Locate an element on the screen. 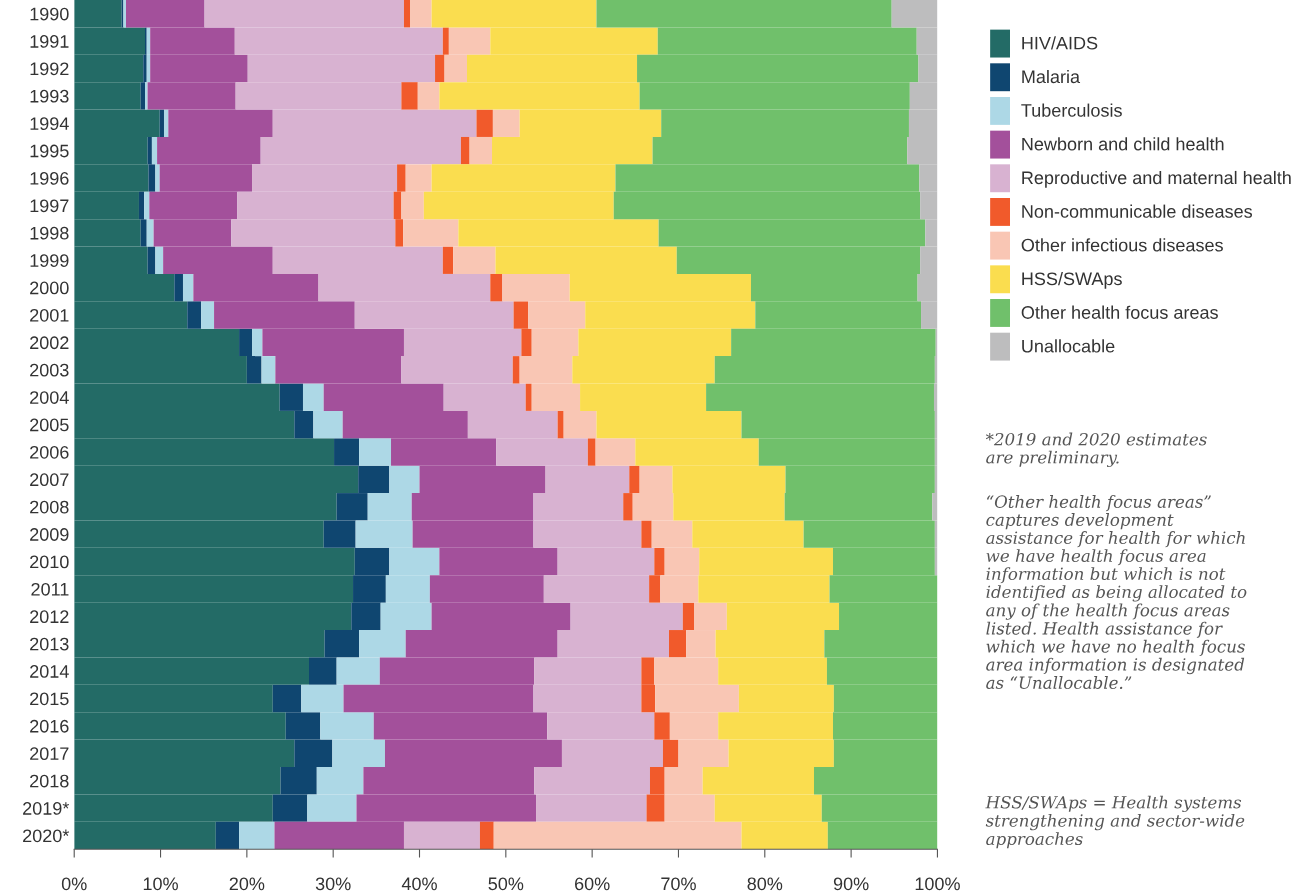 This screenshot has width=1302, height=892. x-tick-label: 30% is located at coordinates (333, 884).